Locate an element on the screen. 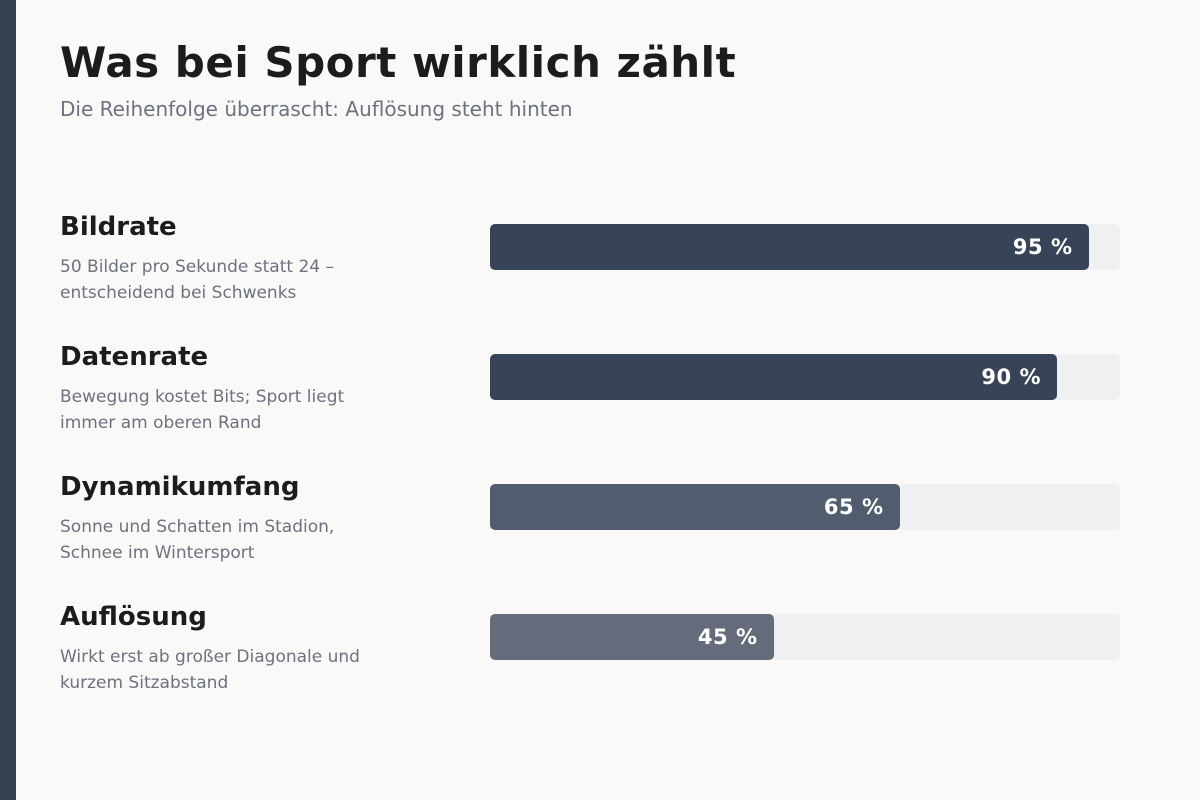  bar: 90 % is located at coordinates (773, 377).